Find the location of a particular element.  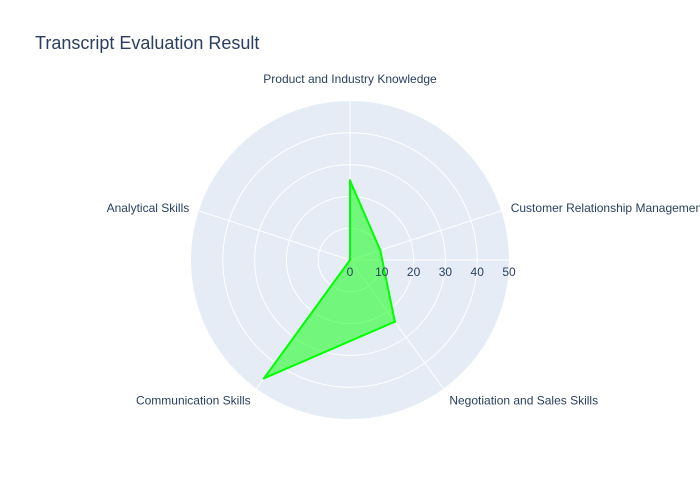

radial-tick-label: 10 is located at coordinates (382, 272).